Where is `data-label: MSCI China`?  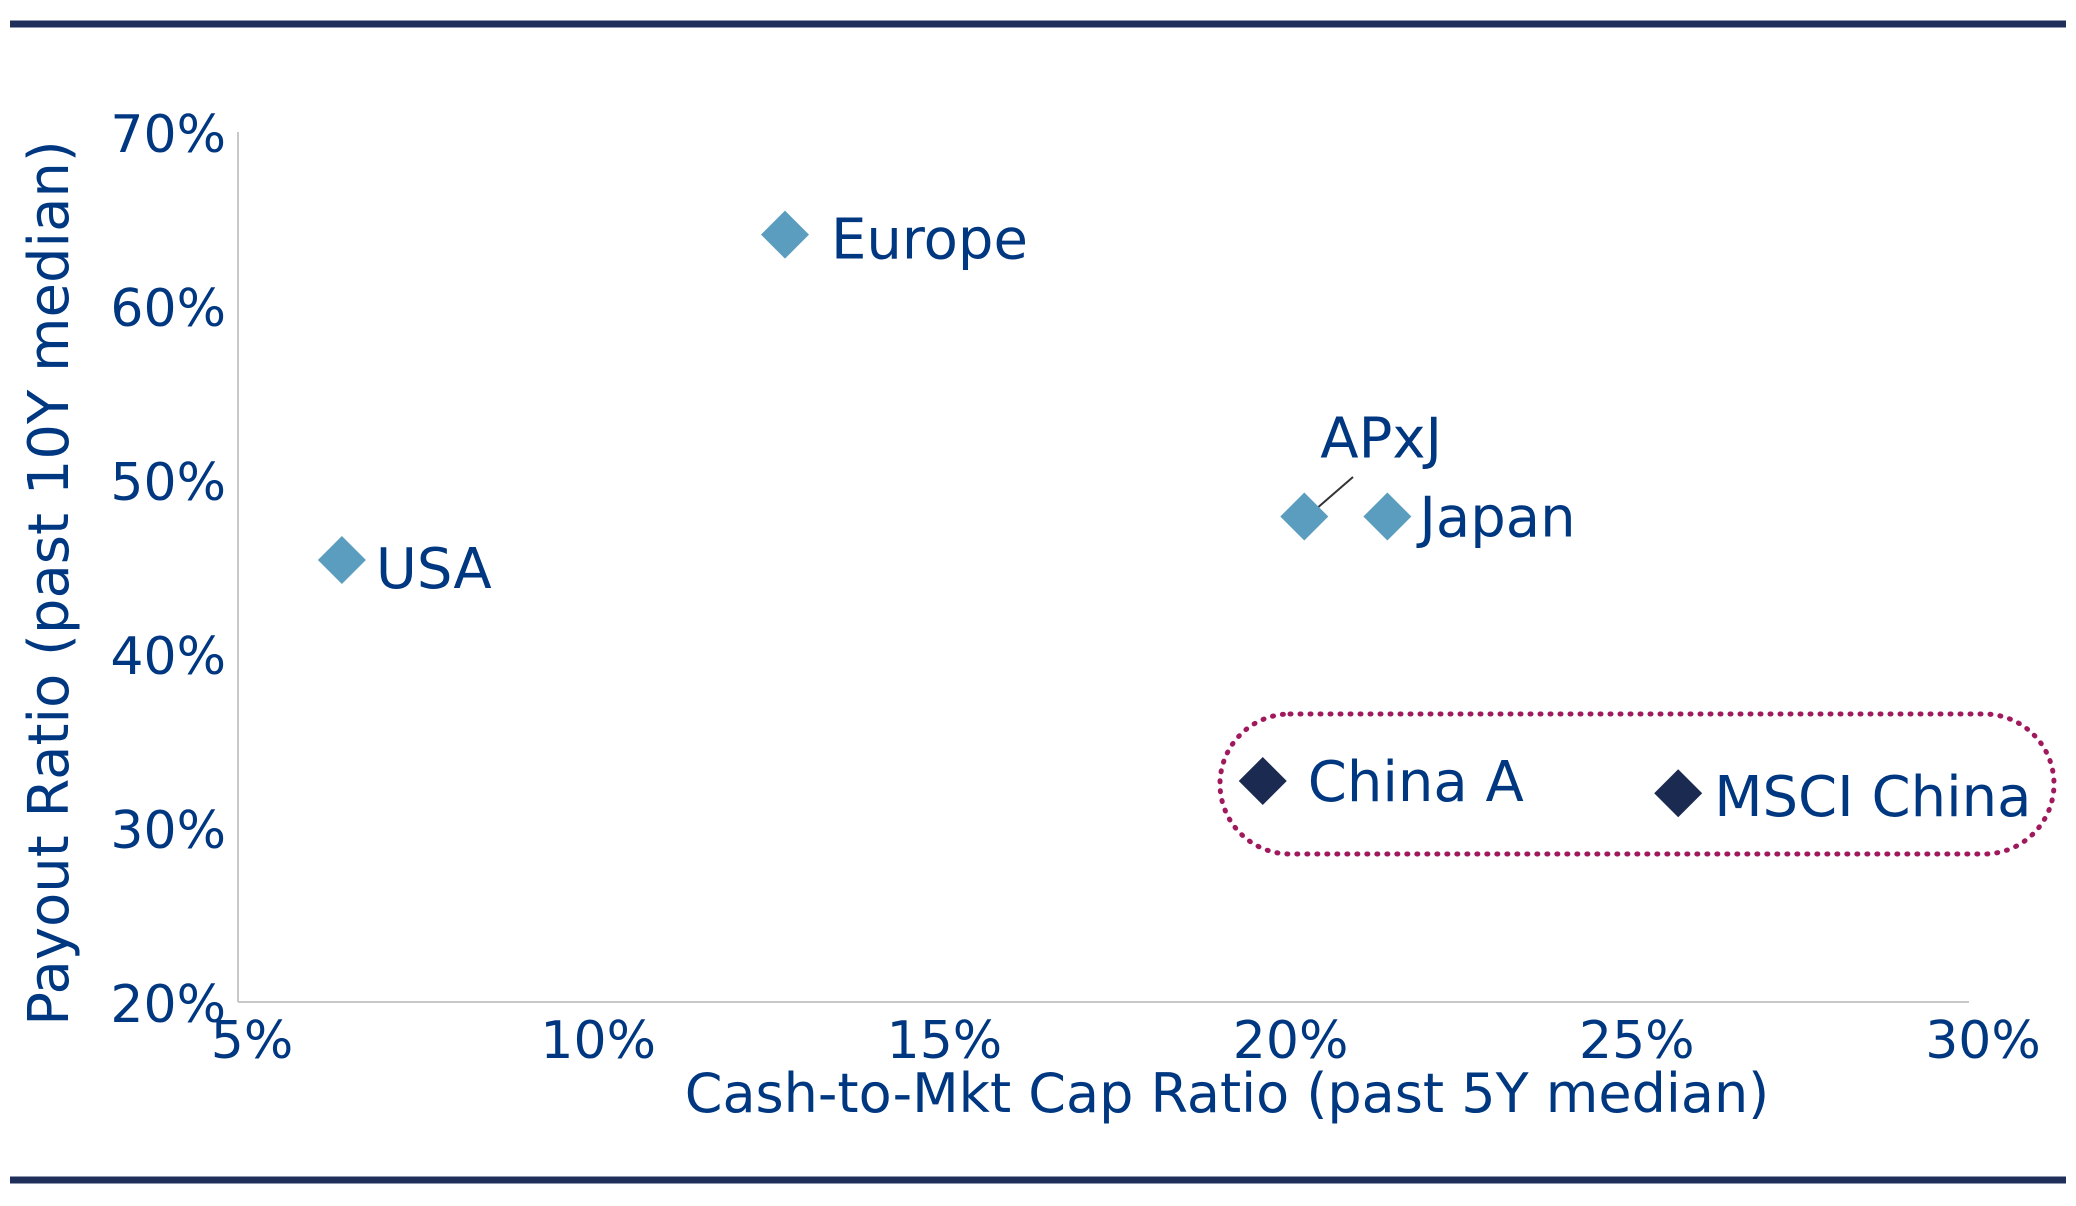 data-label: MSCI China is located at coordinates (1872, 797).